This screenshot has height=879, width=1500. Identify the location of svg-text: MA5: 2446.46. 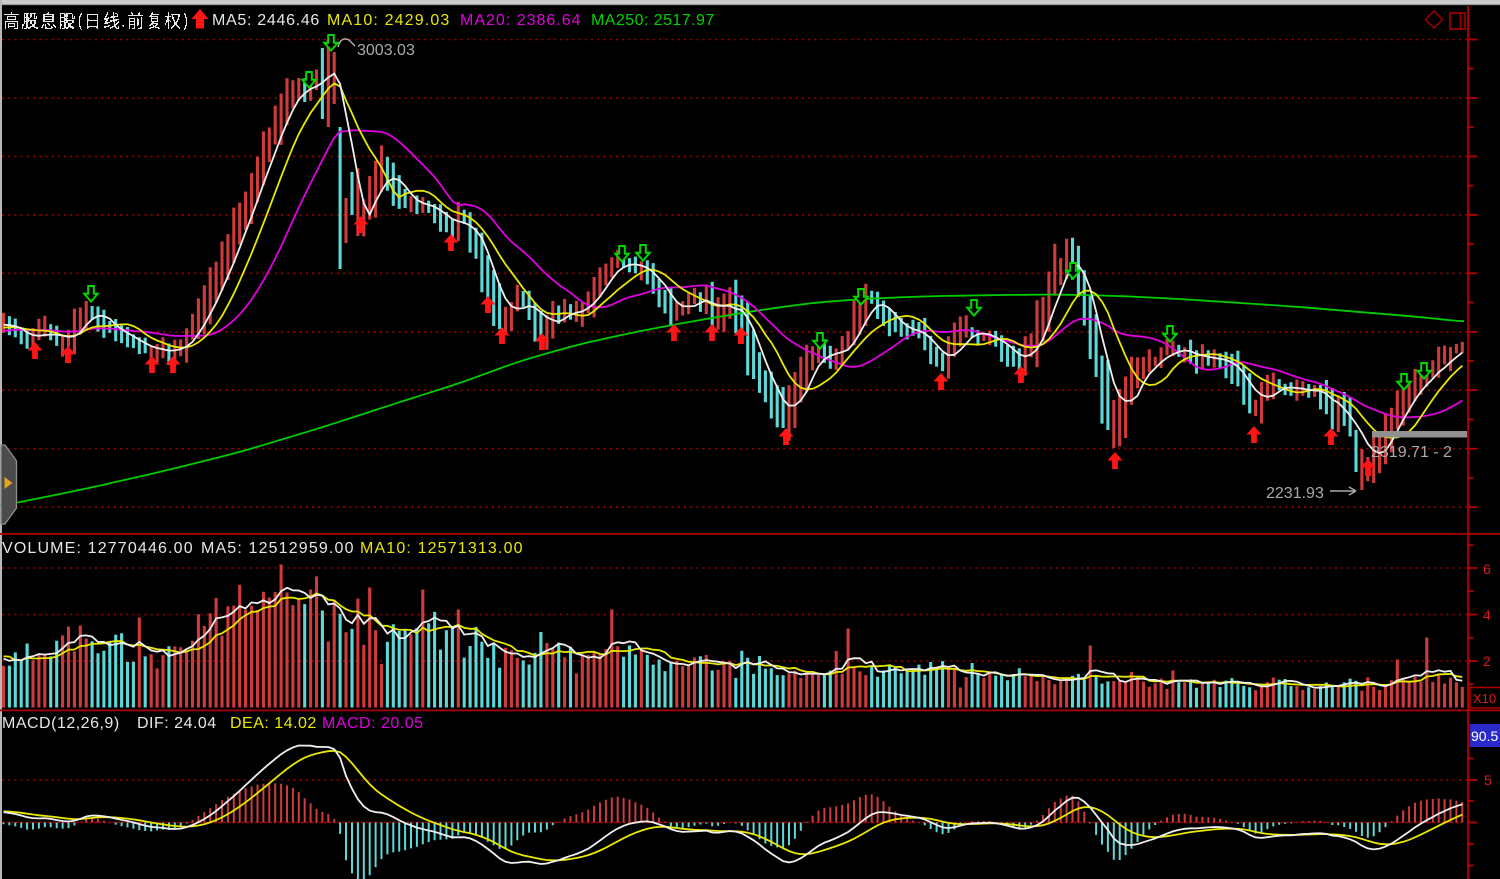
(266, 20).